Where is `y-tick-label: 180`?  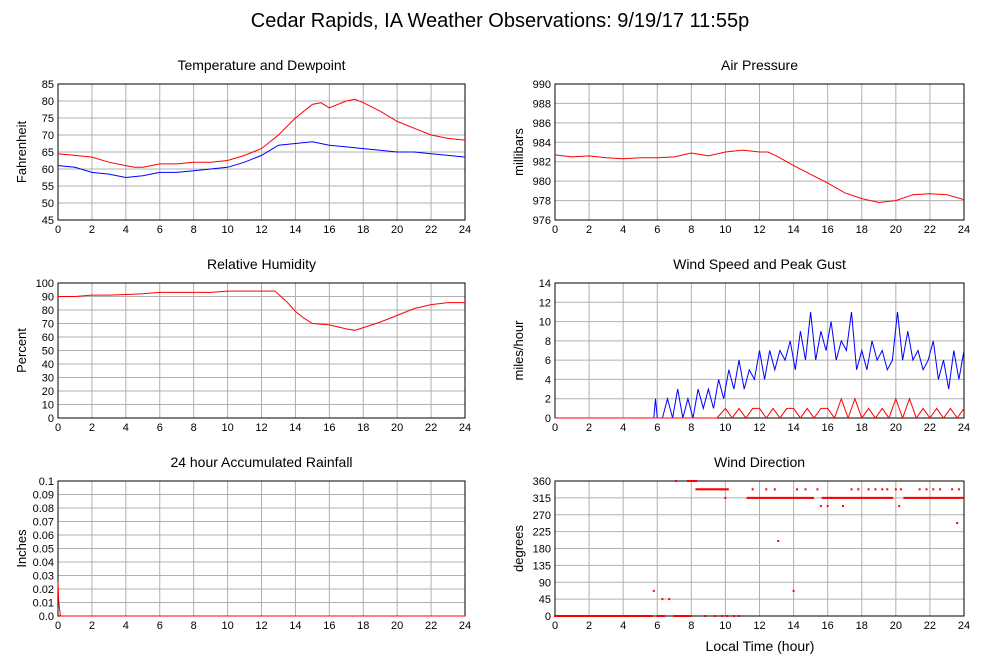 y-tick-label: 180 is located at coordinates (542, 550).